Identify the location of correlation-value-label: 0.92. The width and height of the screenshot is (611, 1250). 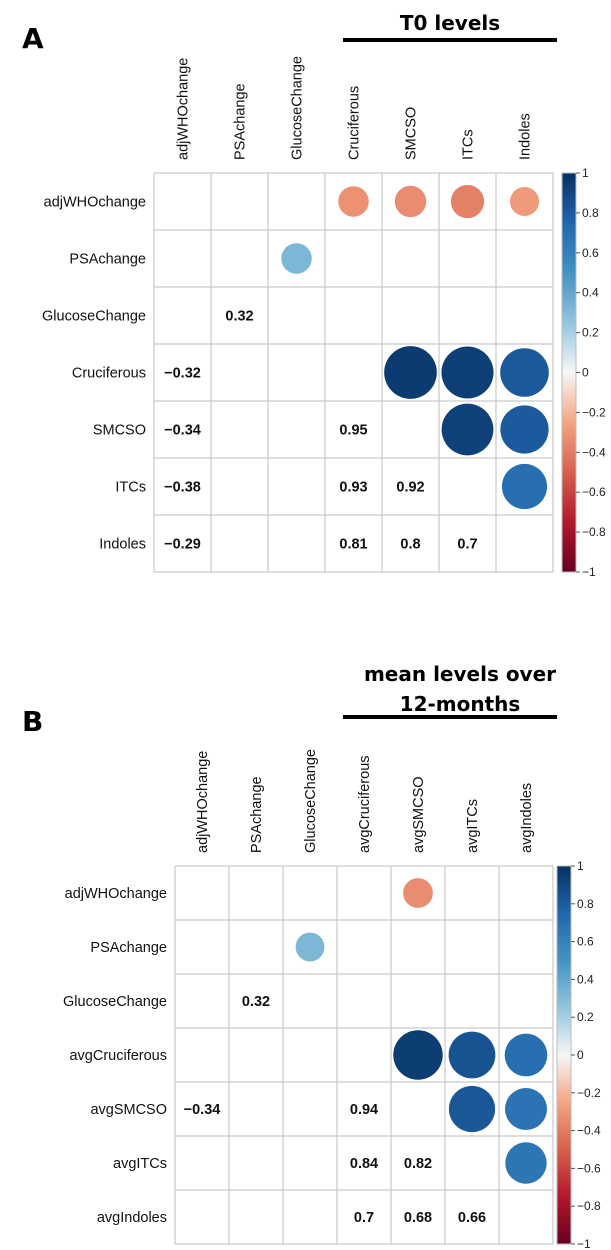
(410, 488).